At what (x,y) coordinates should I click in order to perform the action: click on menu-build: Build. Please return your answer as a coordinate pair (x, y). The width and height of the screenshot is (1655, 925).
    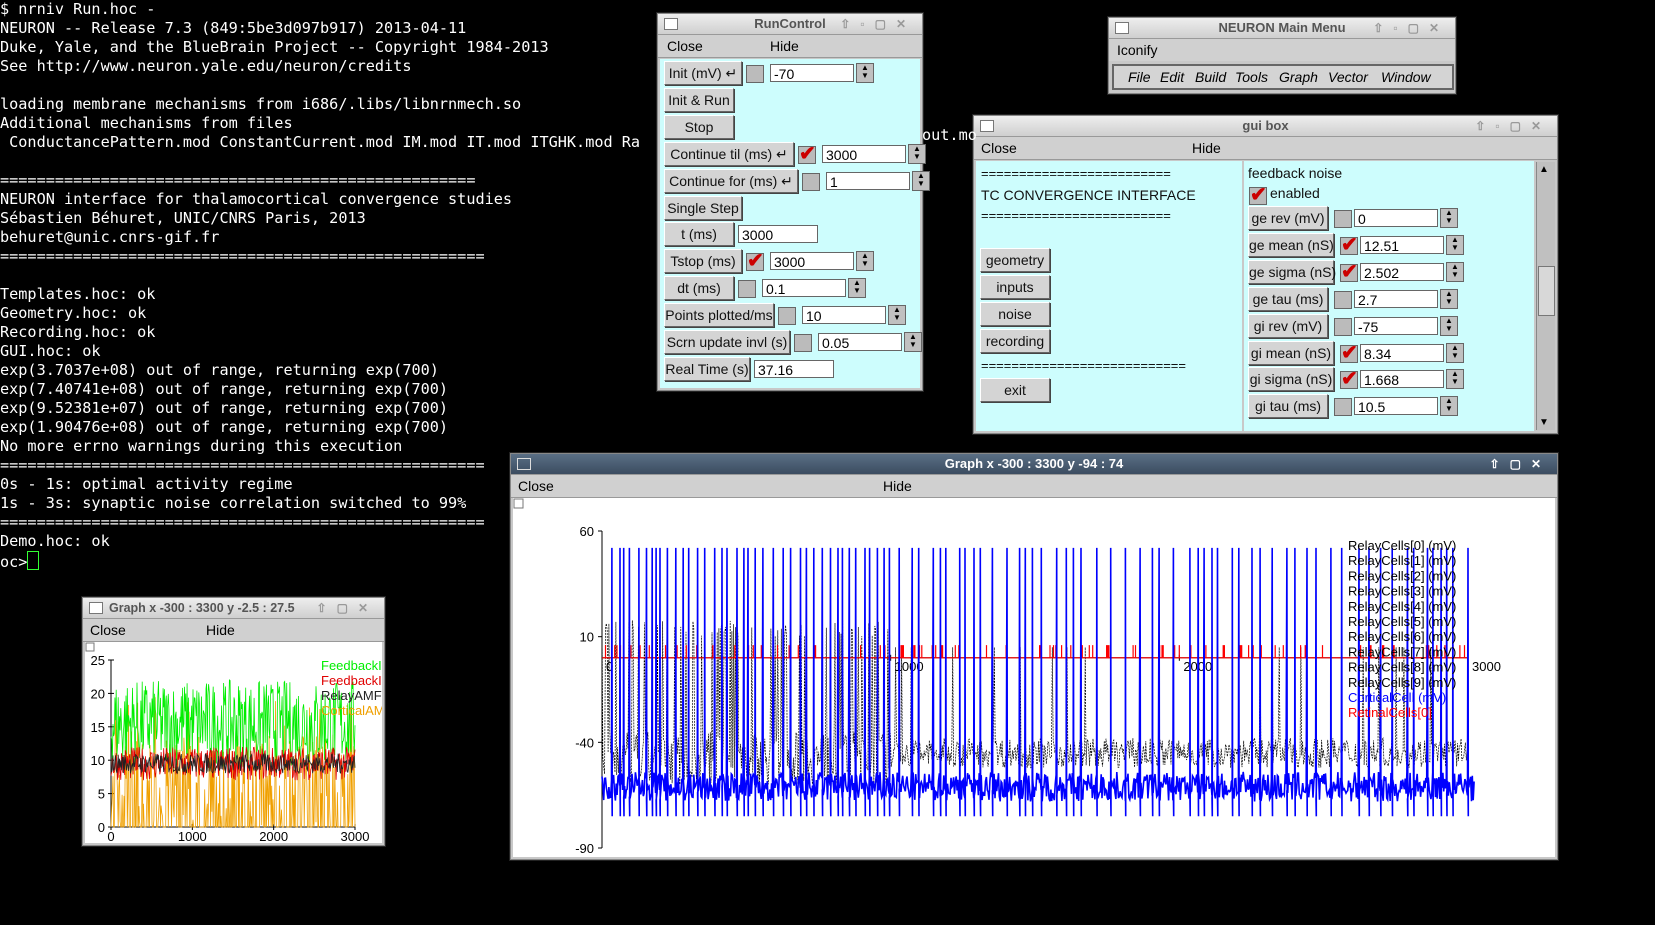
    Looking at the image, I should click on (1211, 77).